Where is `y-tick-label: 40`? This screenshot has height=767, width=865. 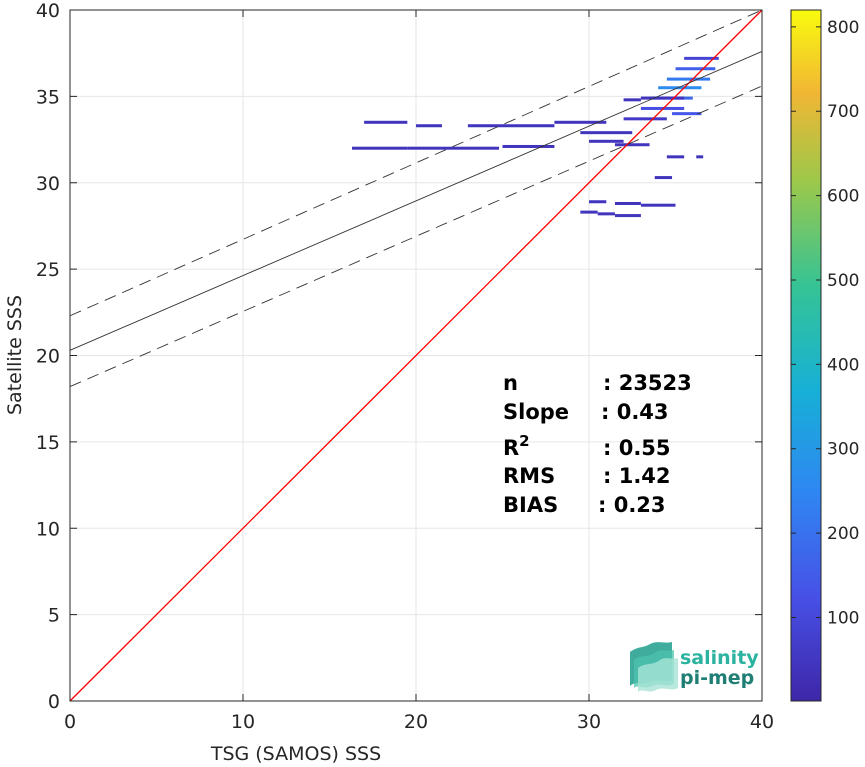
y-tick-label: 40 is located at coordinates (48, 11).